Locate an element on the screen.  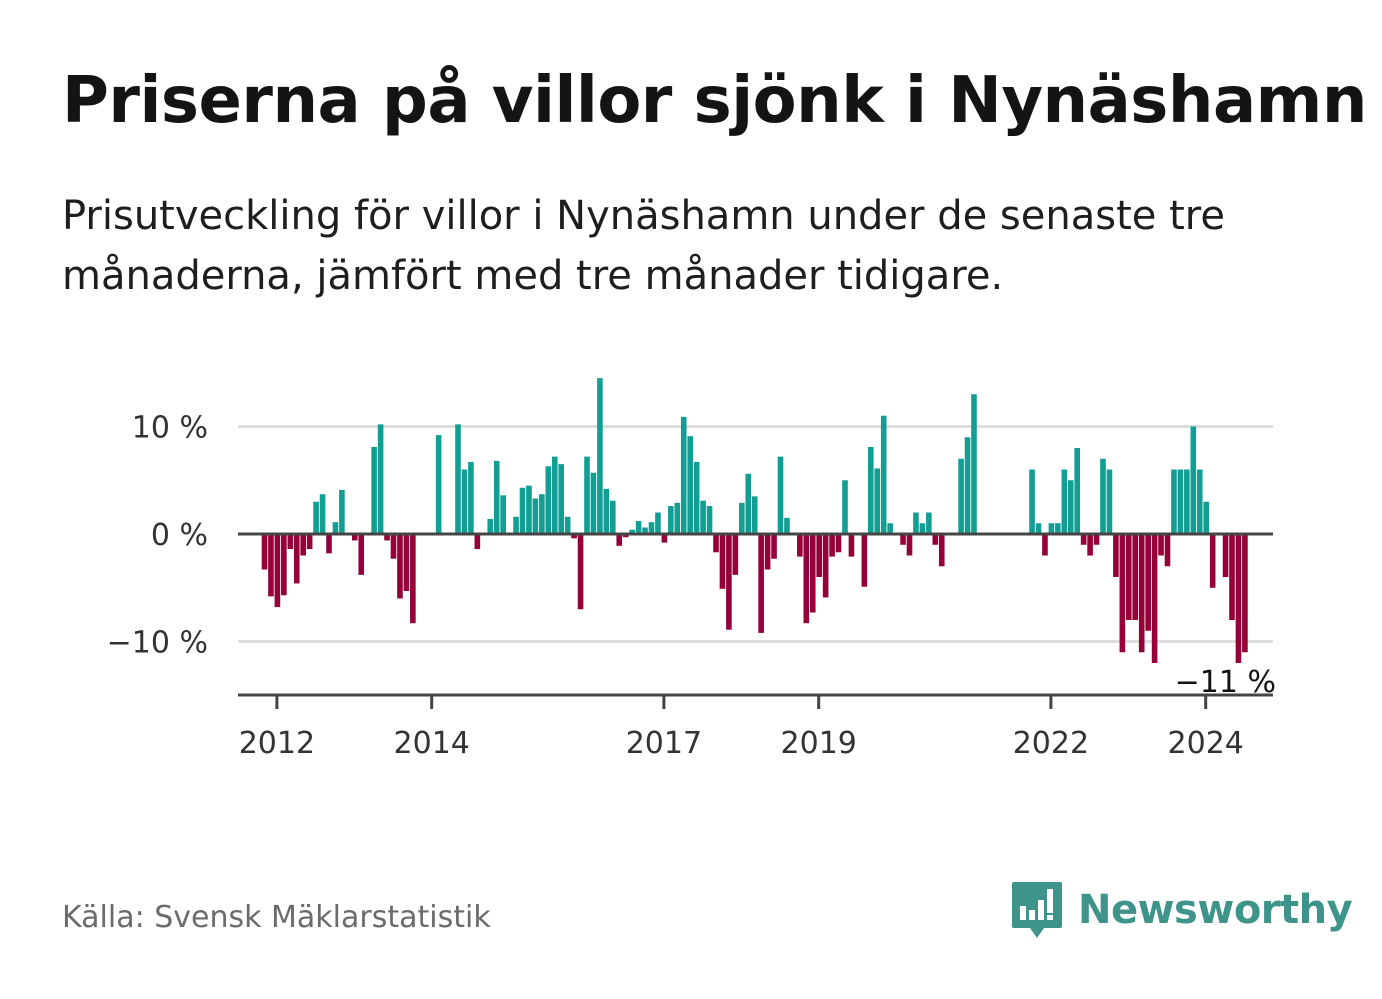
axes is located at coordinates (755, 620).